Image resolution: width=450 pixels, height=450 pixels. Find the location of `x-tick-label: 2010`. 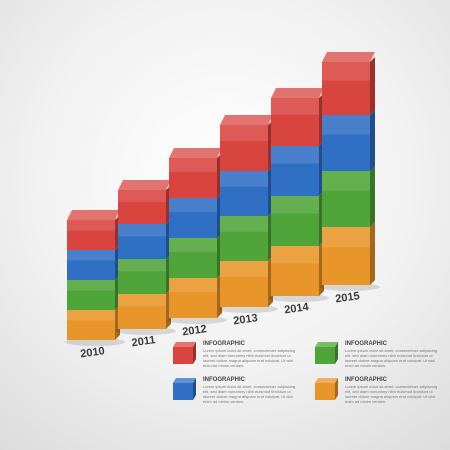

x-tick-label: 2010 is located at coordinates (93, 352).